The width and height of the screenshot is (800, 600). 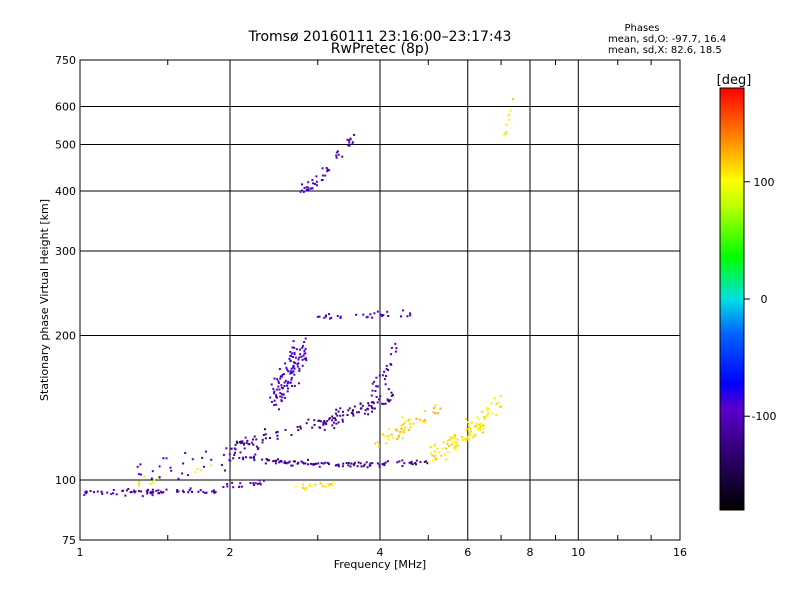 I want to click on y-tick-label: 100, so click(x=65, y=480).